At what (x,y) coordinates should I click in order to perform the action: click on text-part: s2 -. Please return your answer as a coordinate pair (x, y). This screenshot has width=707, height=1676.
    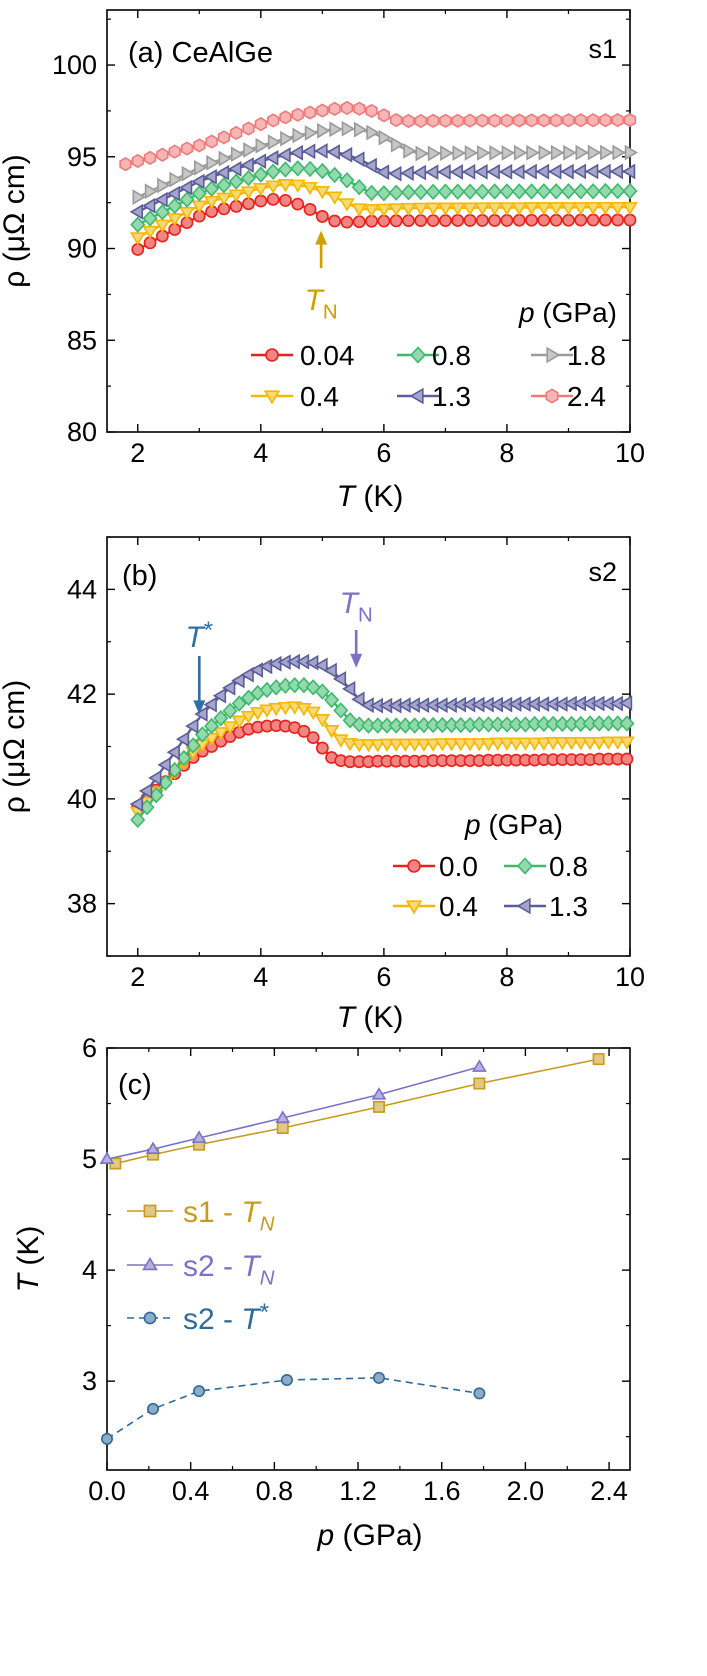
    Looking at the image, I should click on (212, 1266).